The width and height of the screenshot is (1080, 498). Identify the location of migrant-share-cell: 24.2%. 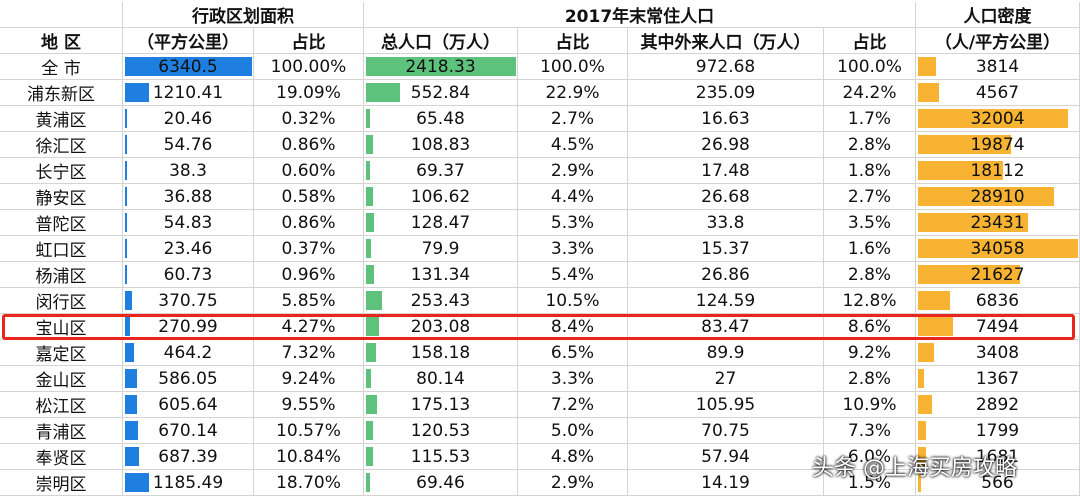
(870, 93).